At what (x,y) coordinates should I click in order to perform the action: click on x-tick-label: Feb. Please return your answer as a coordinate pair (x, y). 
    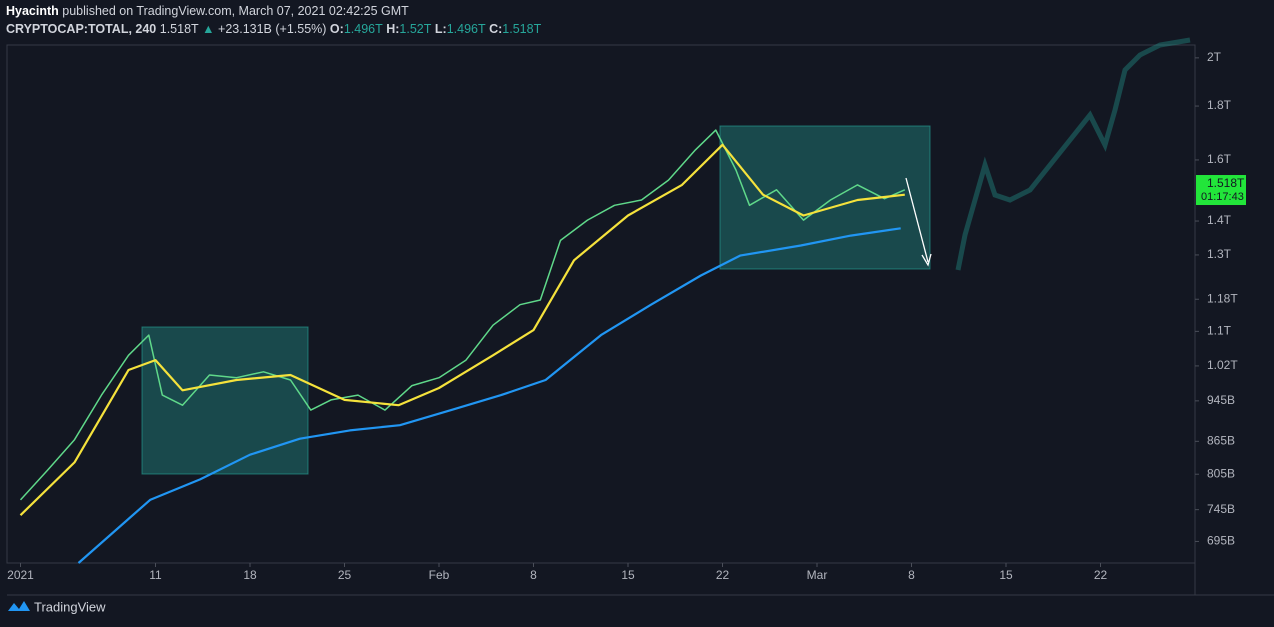
    Looking at the image, I should click on (439, 575).